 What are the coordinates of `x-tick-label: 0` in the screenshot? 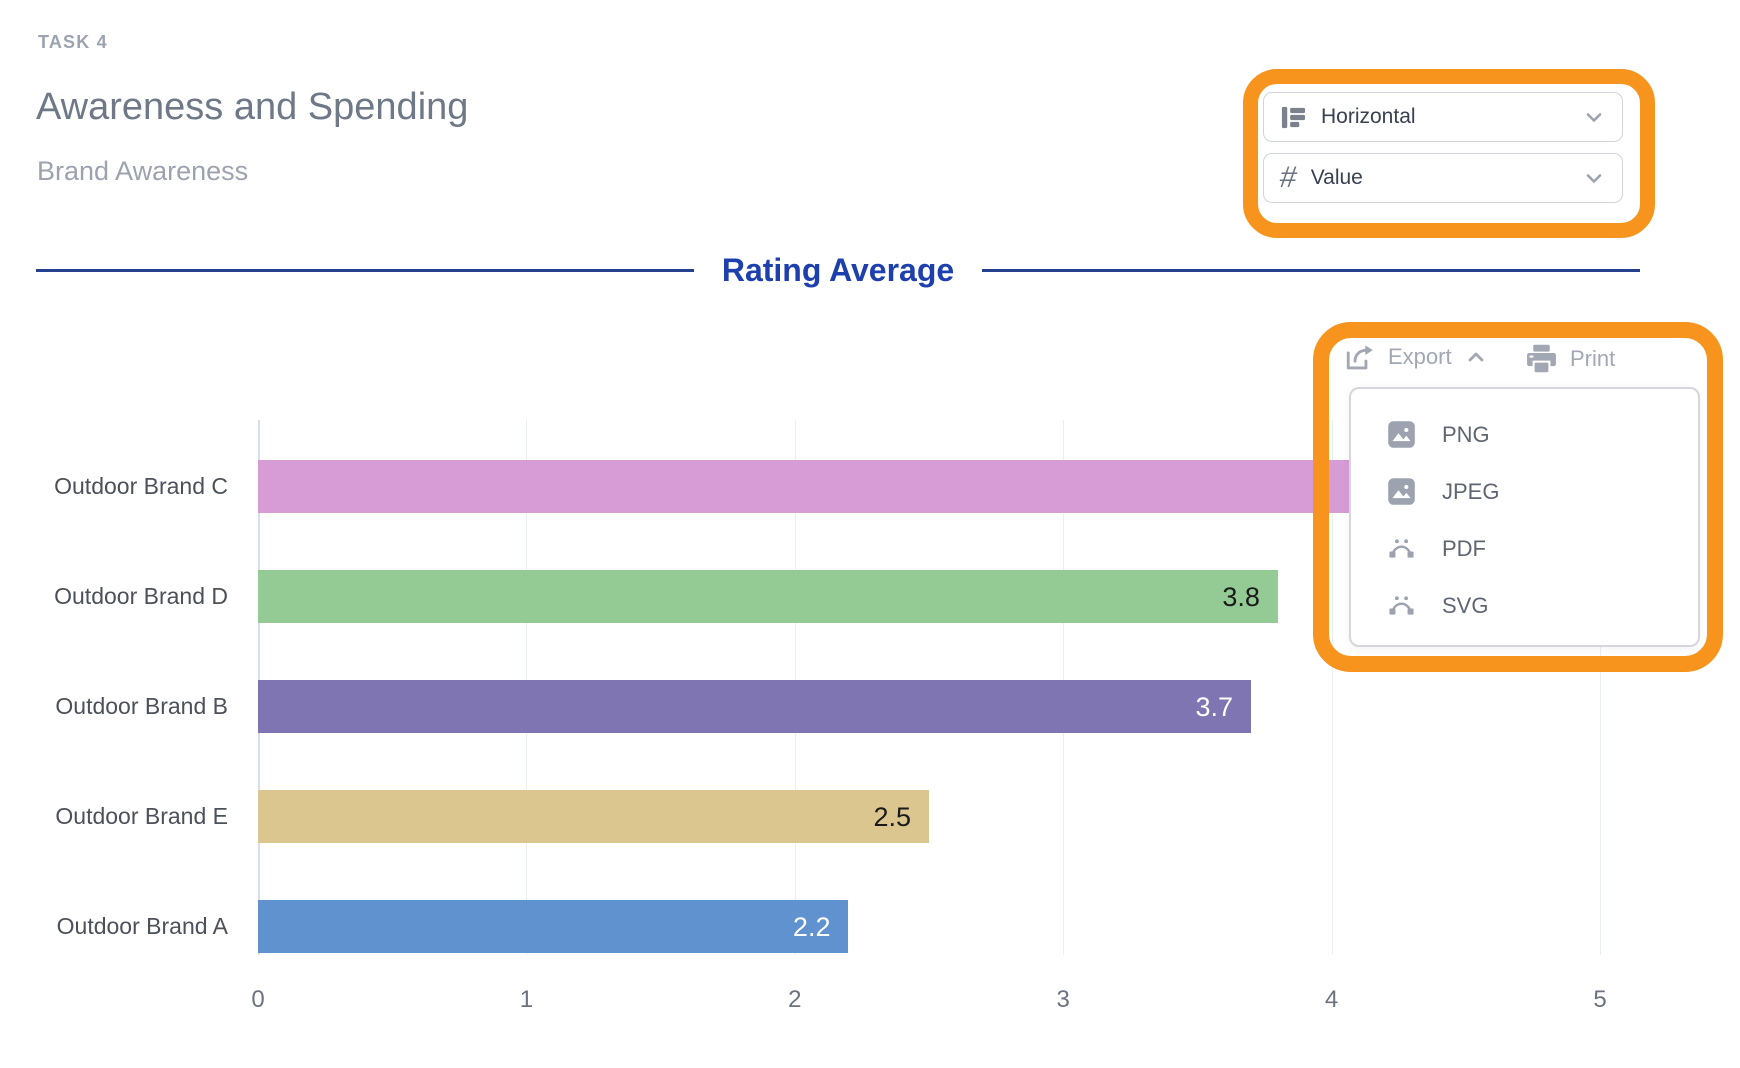 It's located at (258, 999).